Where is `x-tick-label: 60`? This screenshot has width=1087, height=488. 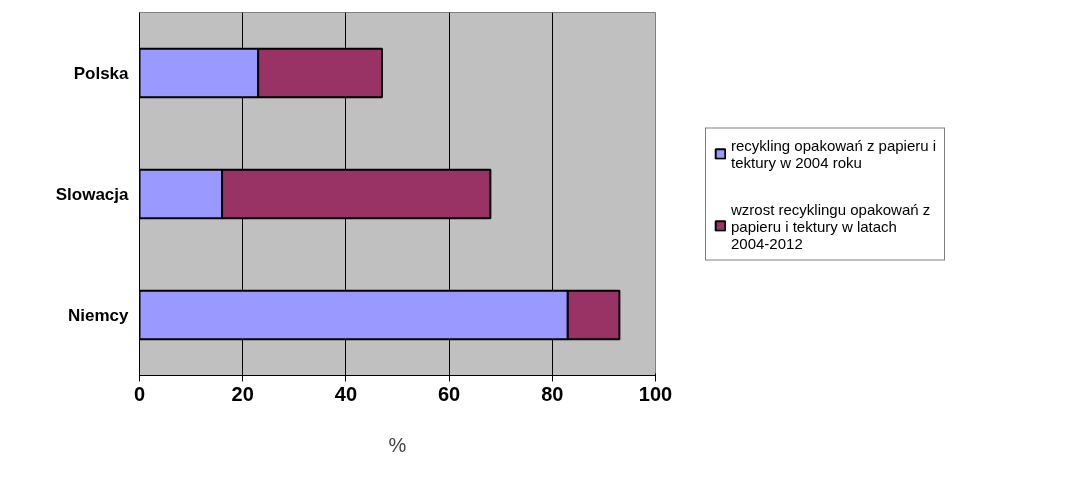 x-tick-label: 60 is located at coordinates (449, 393).